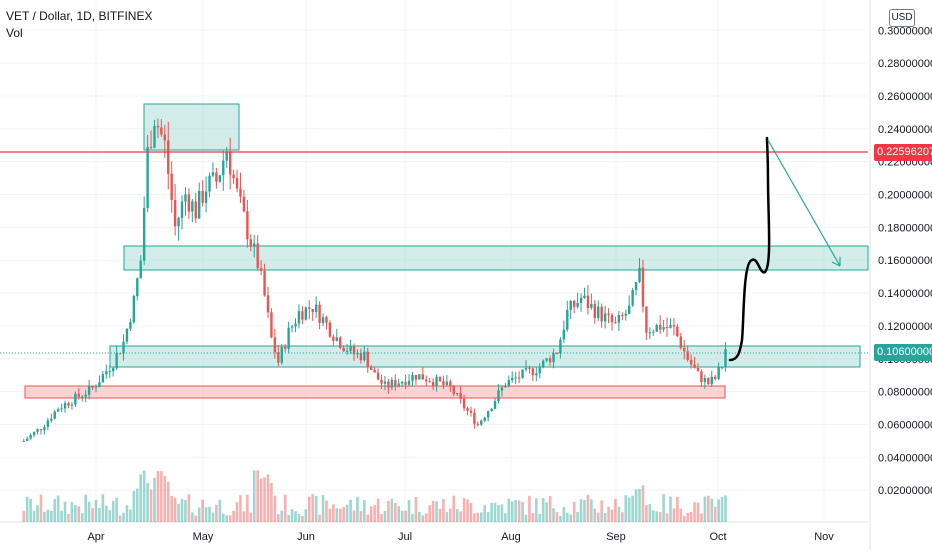  I want to click on target-arrowhead, so click(836, 262).